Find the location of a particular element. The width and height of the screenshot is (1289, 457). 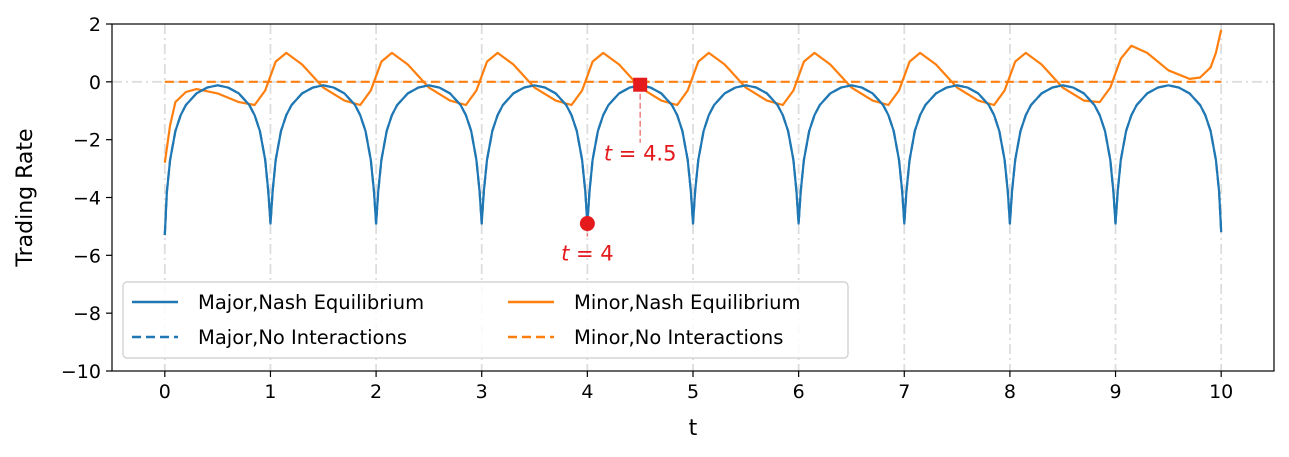

annotation-marker-square is located at coordinates (640, 84).